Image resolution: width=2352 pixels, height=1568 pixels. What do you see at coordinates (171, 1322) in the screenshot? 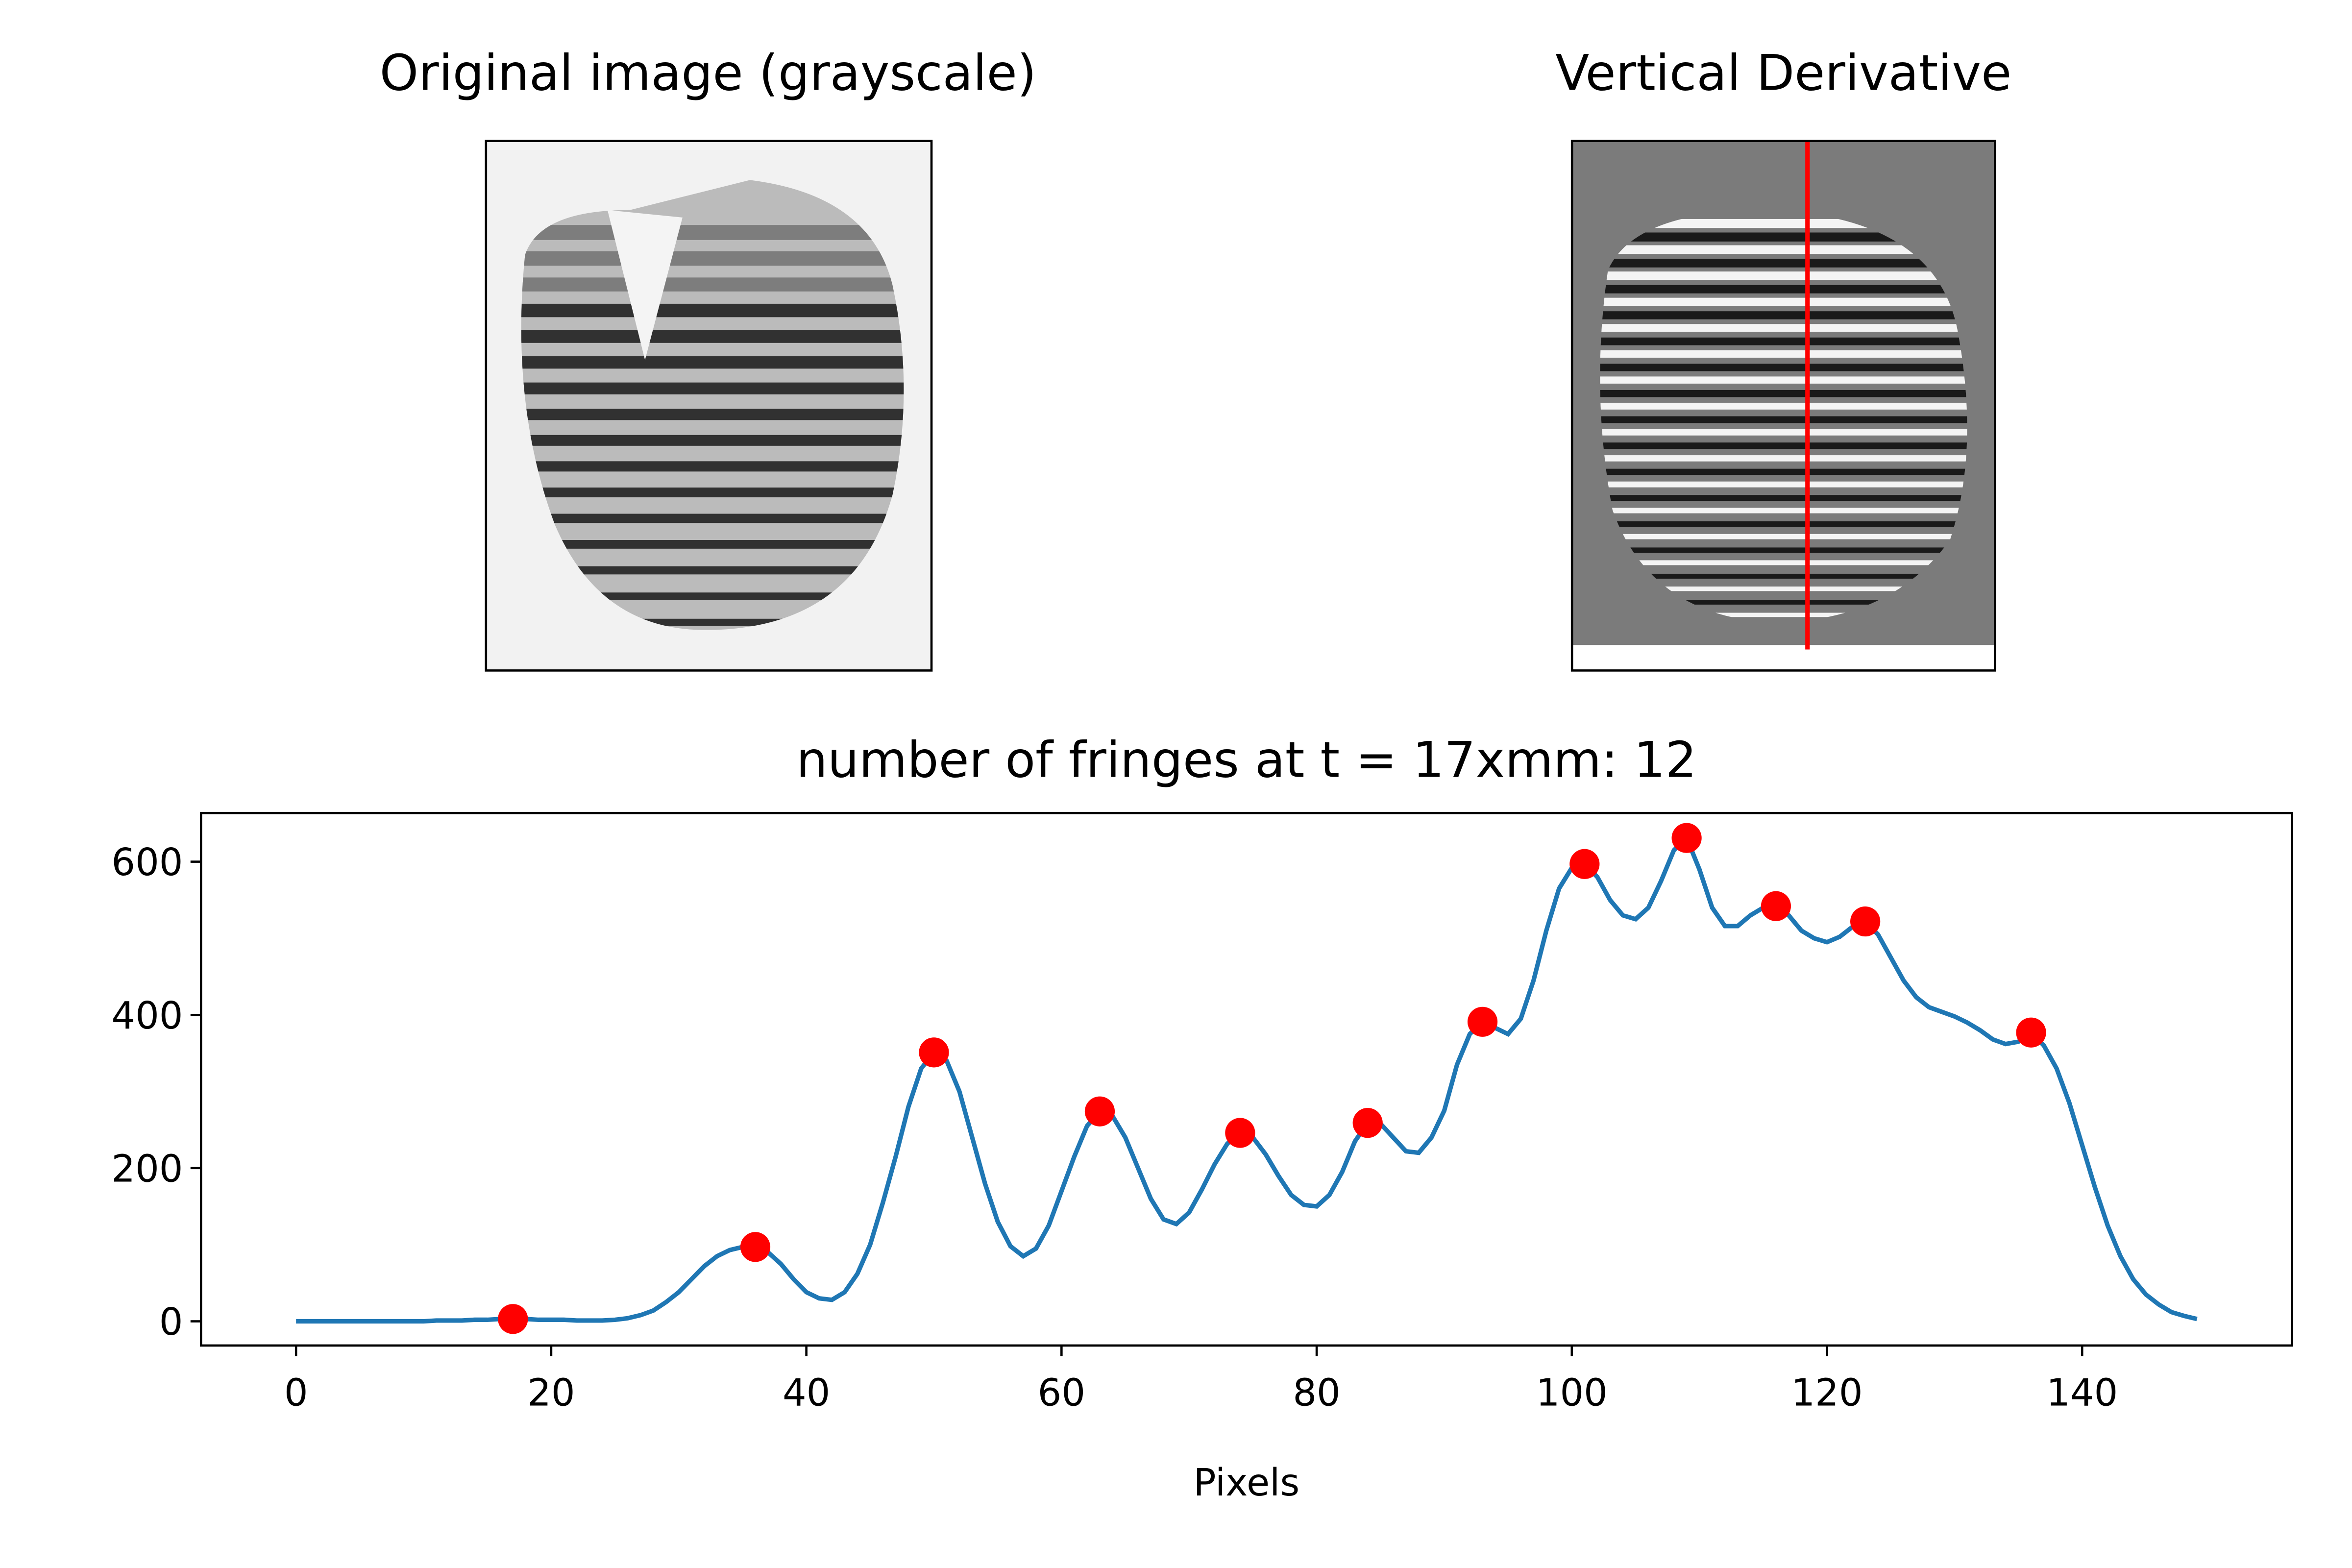
I see `y-tick-label: 0` at bounding box center [171, 1322].